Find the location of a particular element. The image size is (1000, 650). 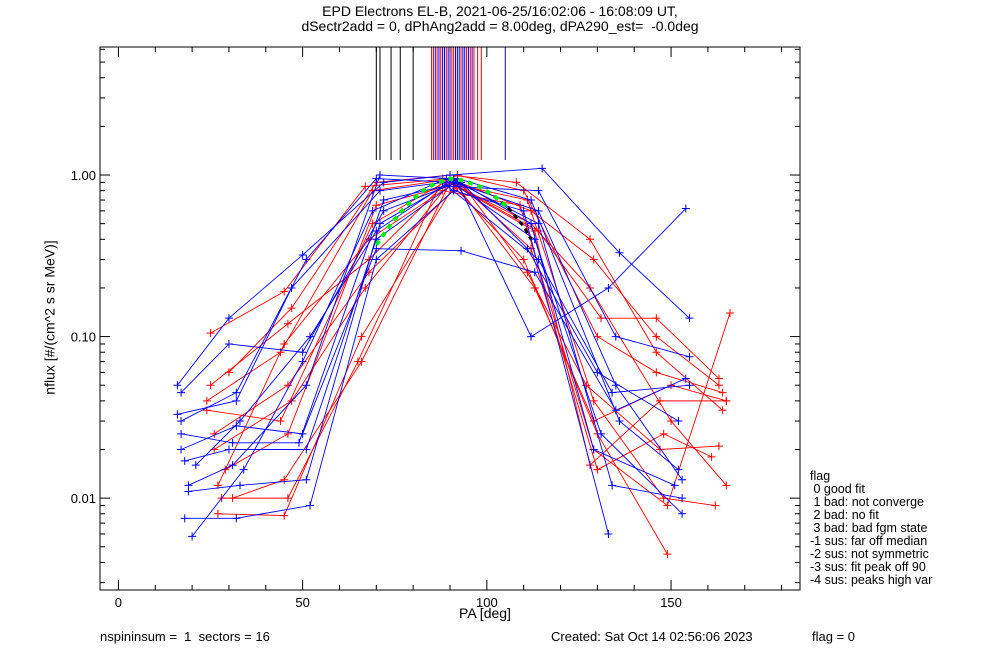

legend-entry: 1 bad: not converge is located at coordinates (867, 502).